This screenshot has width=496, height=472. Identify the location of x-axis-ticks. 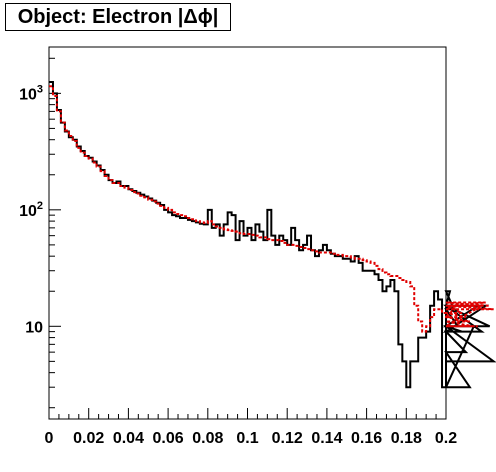
(247, 413).